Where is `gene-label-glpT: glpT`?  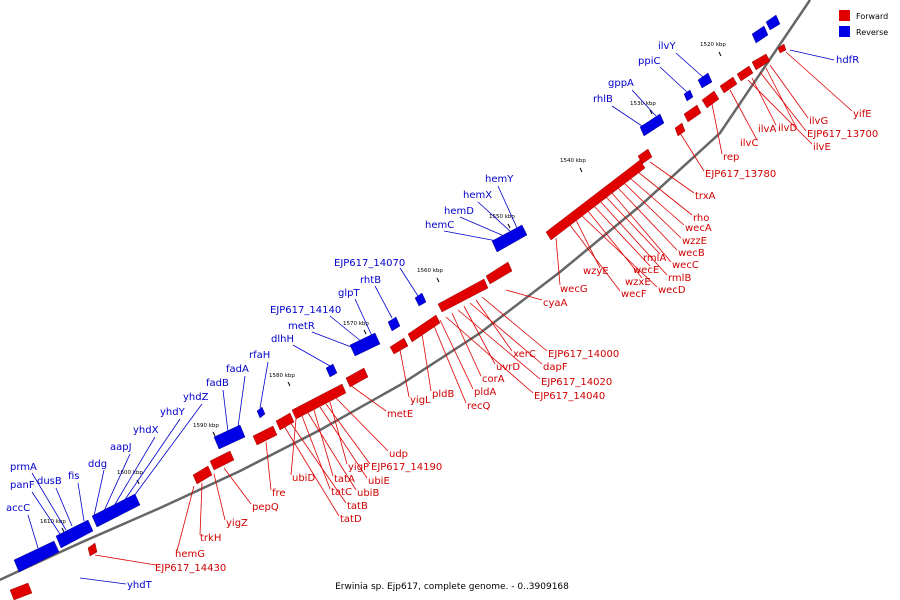
gene-label-glpT: glpT is located at coordinates (349, 293).